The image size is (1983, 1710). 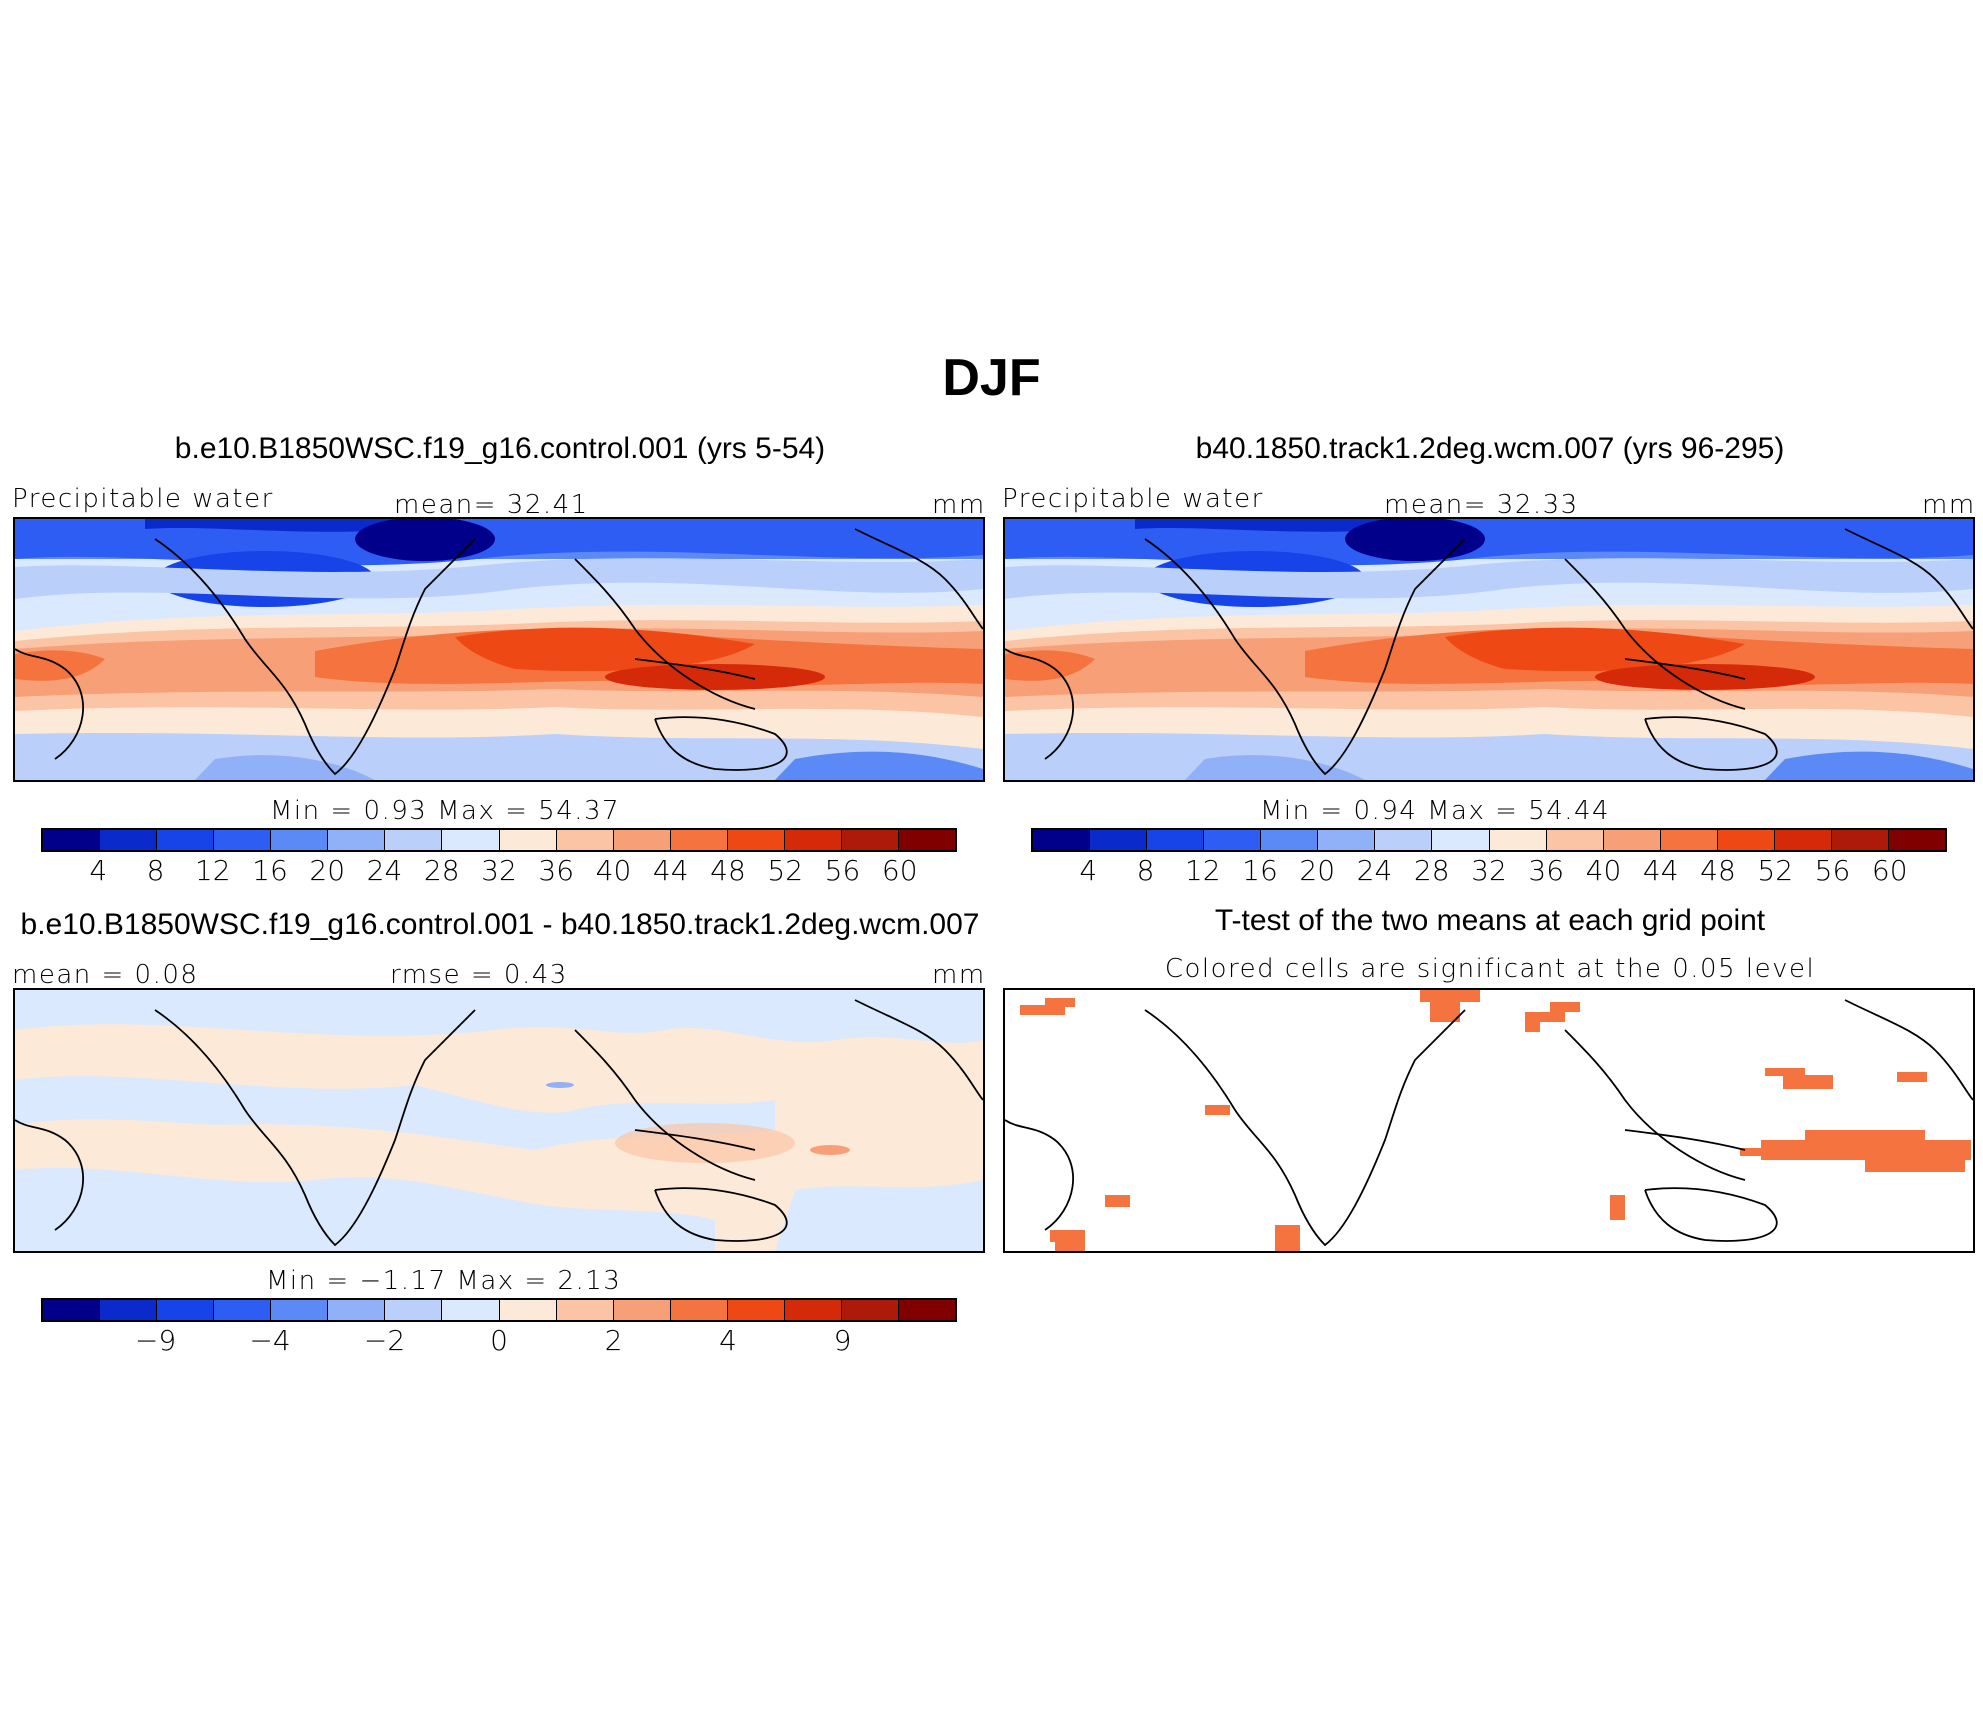 What do you see at coordinates (1546, 870) in the screenshot?
I see `experiment-colorbar-tick-label: 36` at bounding box center [1546, 870].